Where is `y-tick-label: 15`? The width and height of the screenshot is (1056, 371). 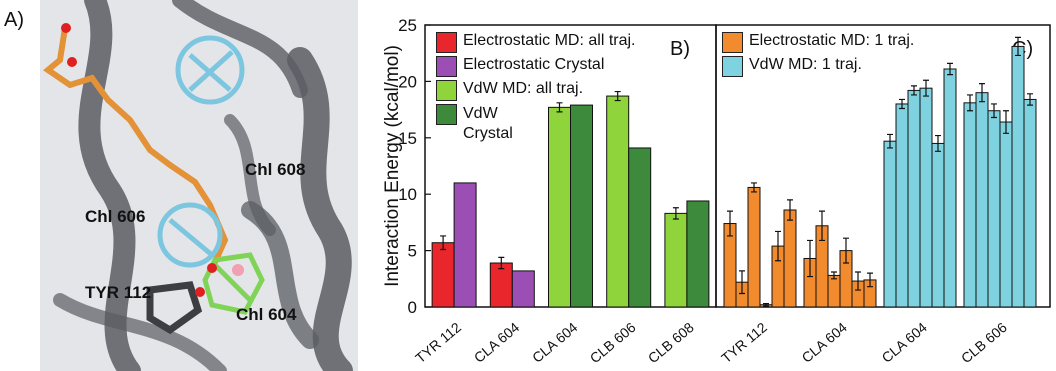
y-tick-label: 15 is located at coordinates (407, 138).